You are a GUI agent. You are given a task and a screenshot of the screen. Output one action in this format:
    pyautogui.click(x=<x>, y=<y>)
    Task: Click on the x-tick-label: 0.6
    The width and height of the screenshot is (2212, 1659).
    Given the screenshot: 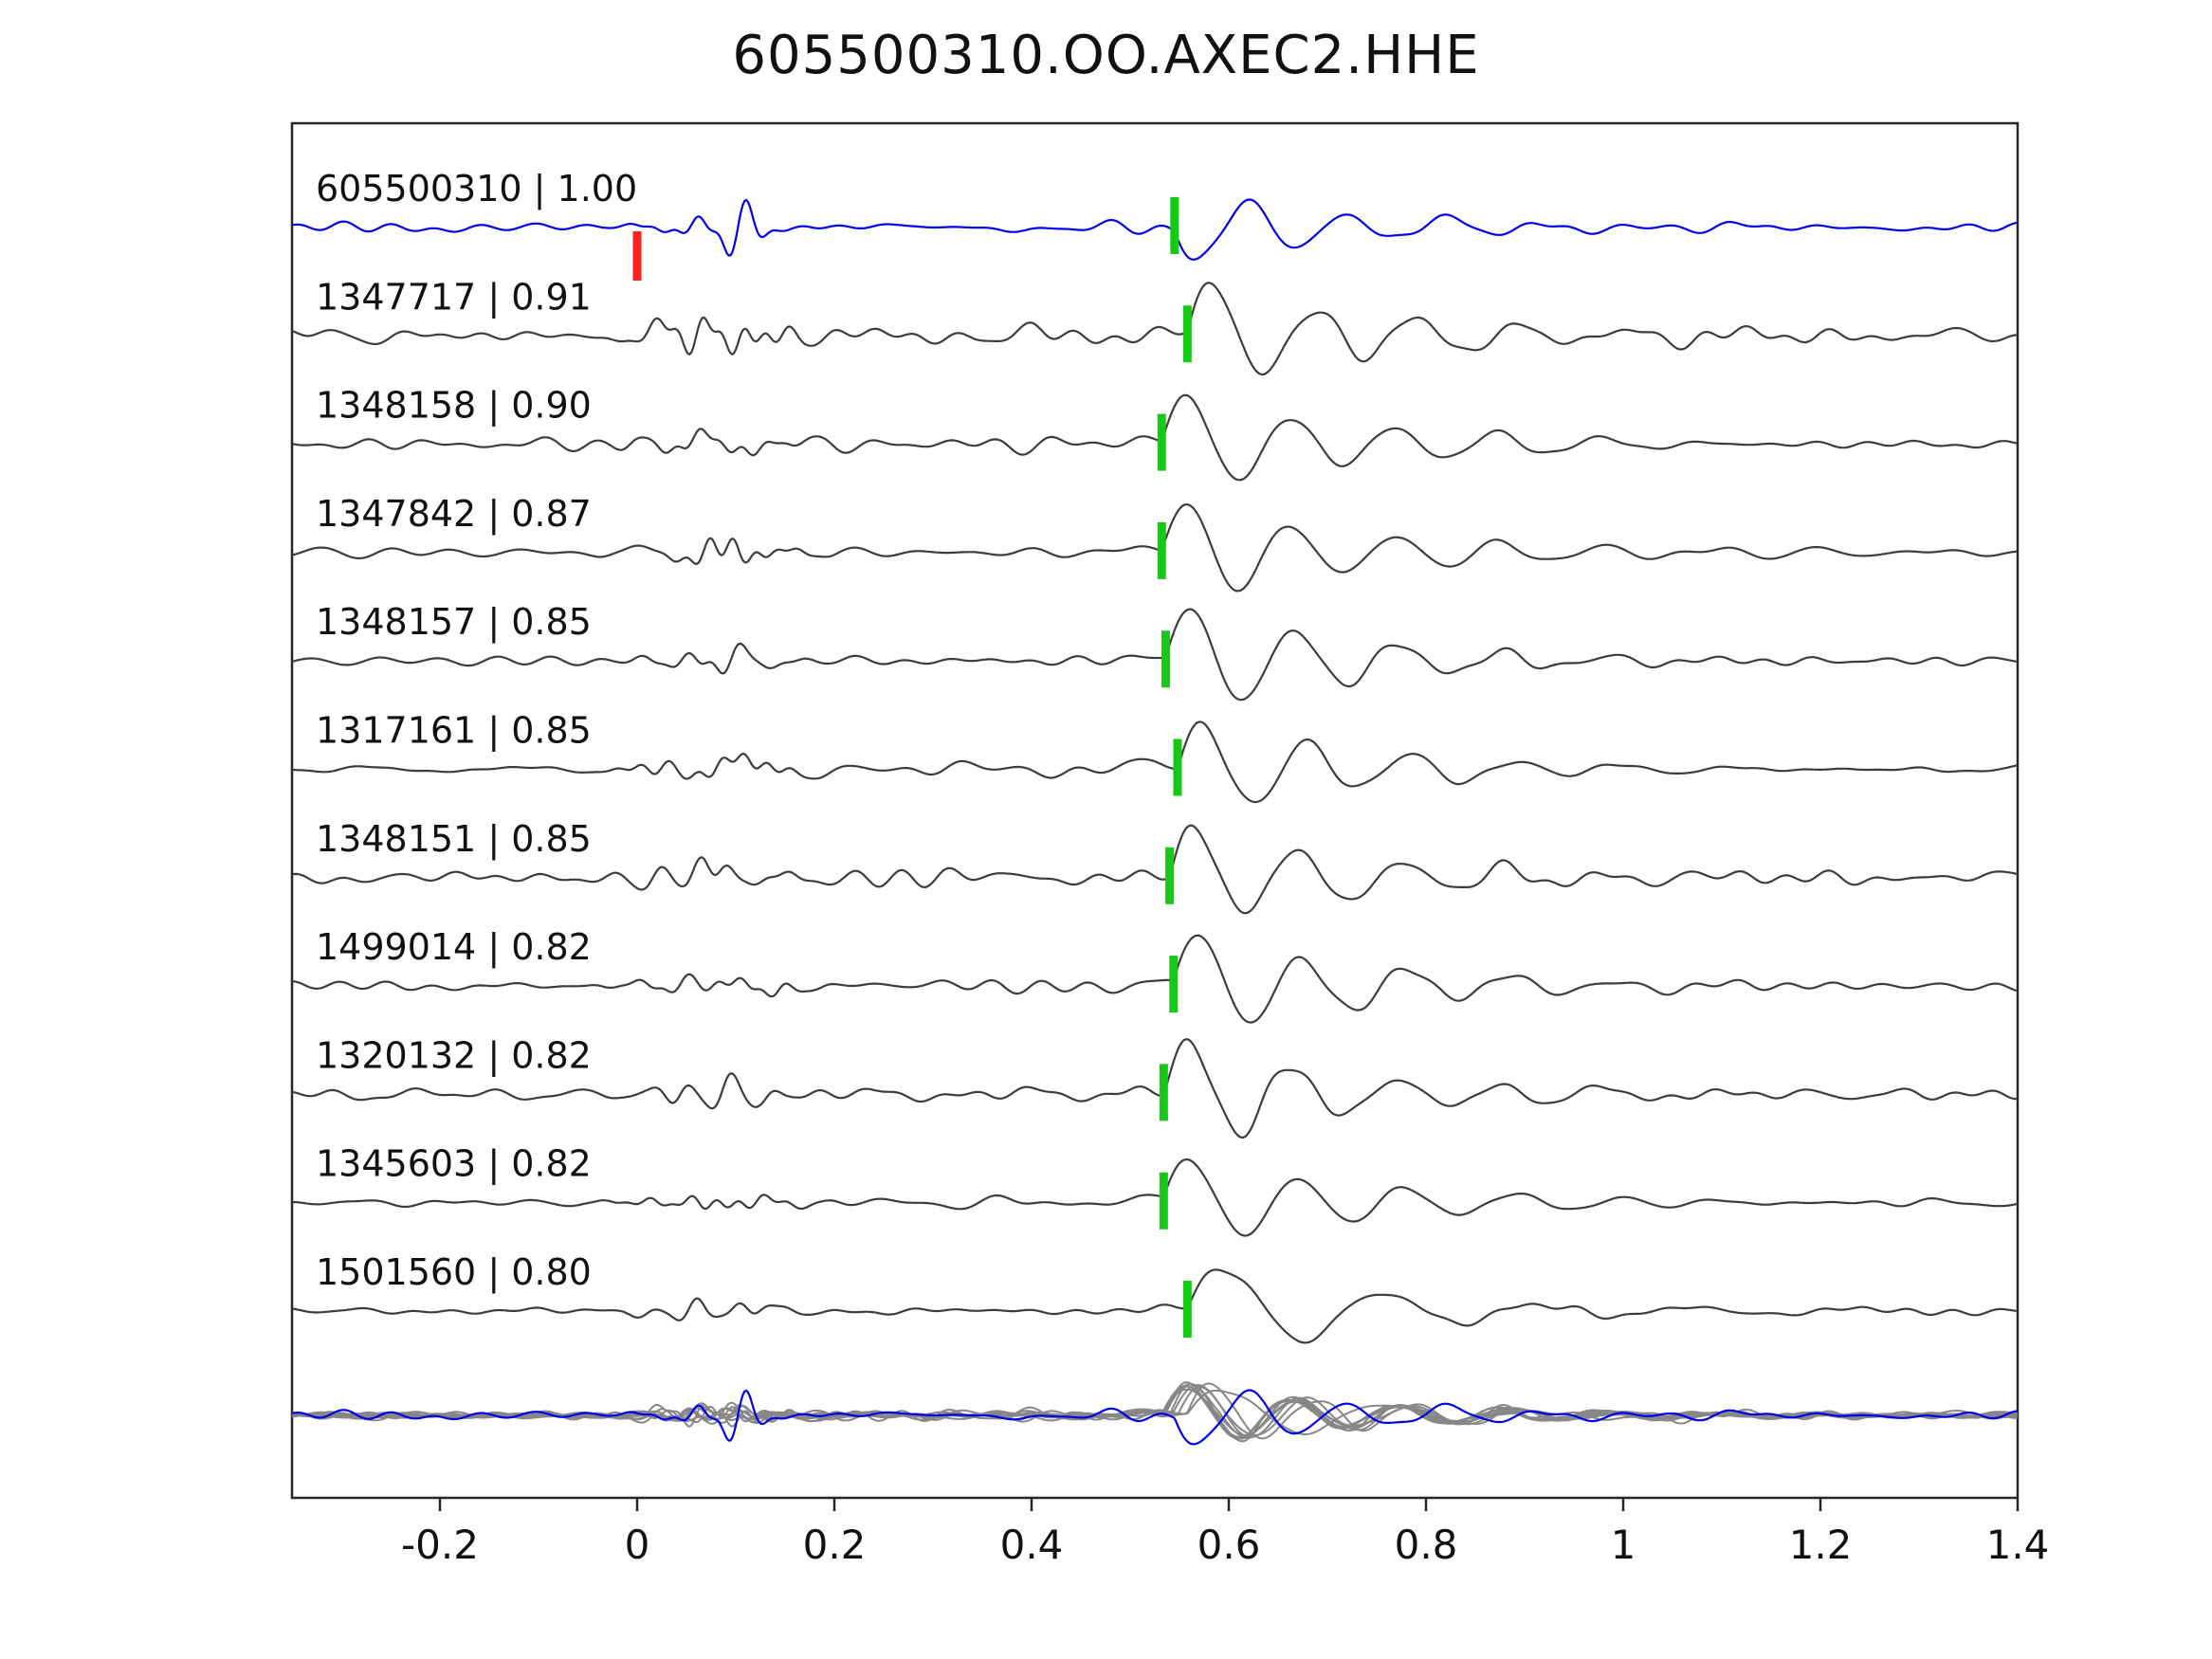 What is the action you would take?
    pyautogui.click(x=1229, y=1545)
    